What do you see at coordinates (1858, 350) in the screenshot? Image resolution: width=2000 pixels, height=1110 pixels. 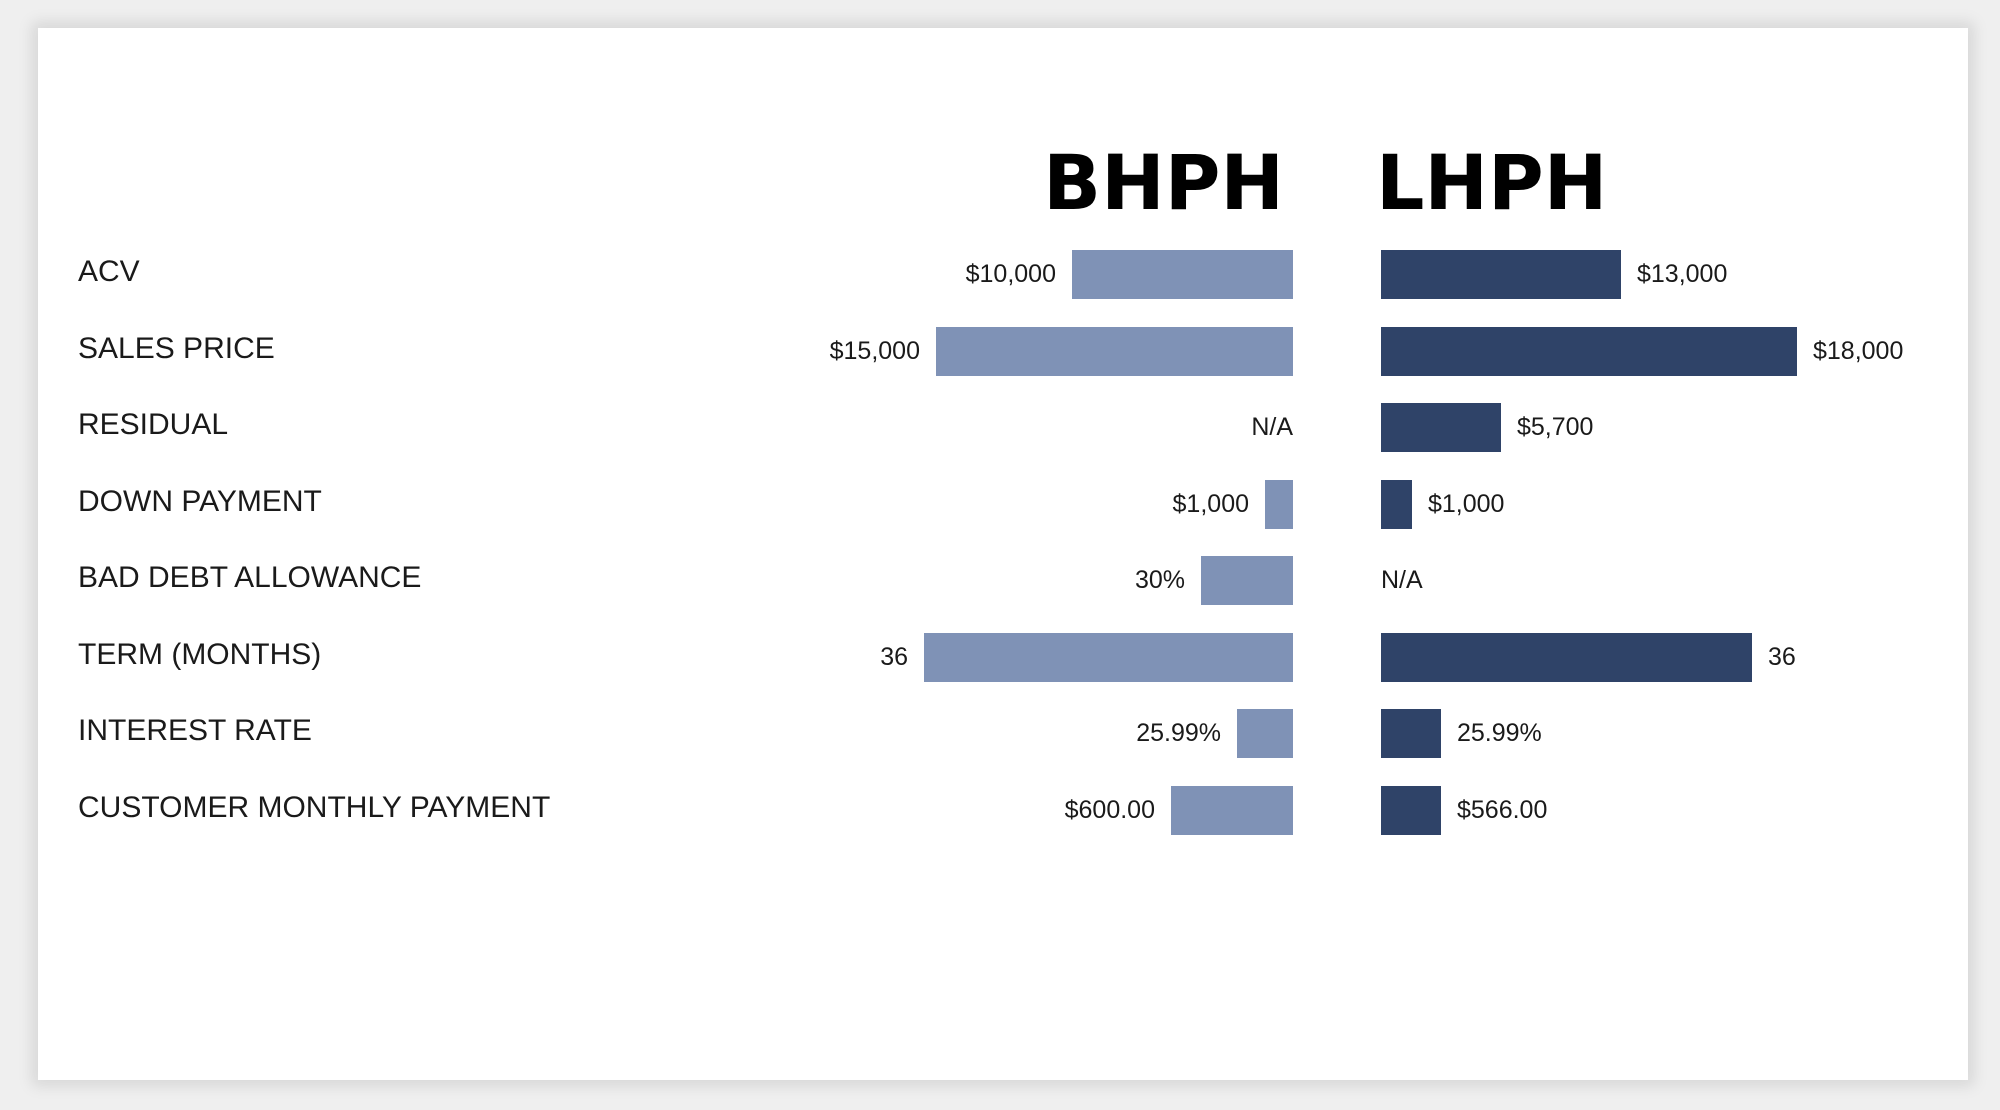 I see `lhph-value-1: $18,000` at bounding box center [1858, 350].